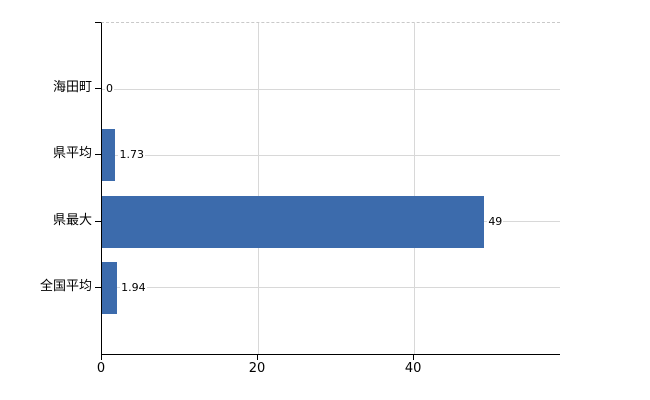  What do you see at coordinates (495, 221) in the screenshot?
I see `value-label: 49` at bounding box center [495, 221].